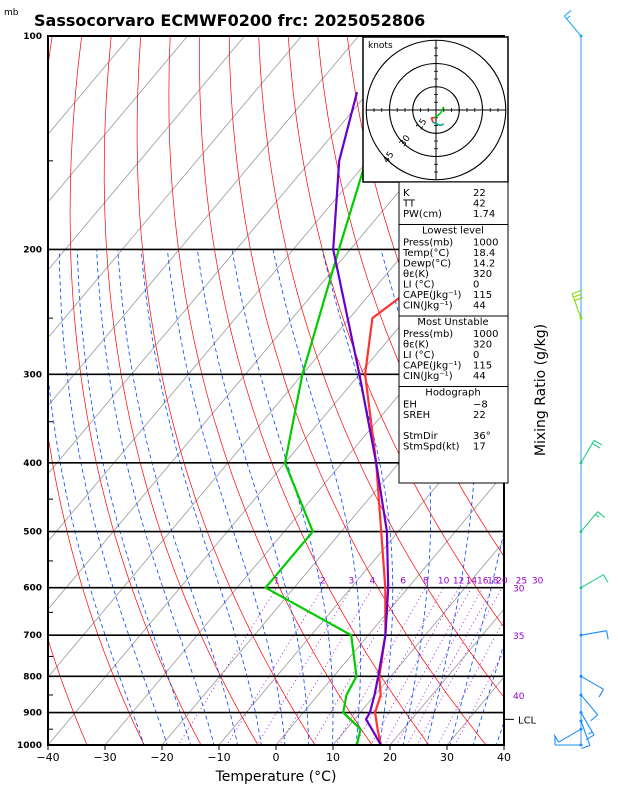  Describe the element at coordinates (161, 757) in the screenshot. I see `temperature-tick-label: −20` at that location.